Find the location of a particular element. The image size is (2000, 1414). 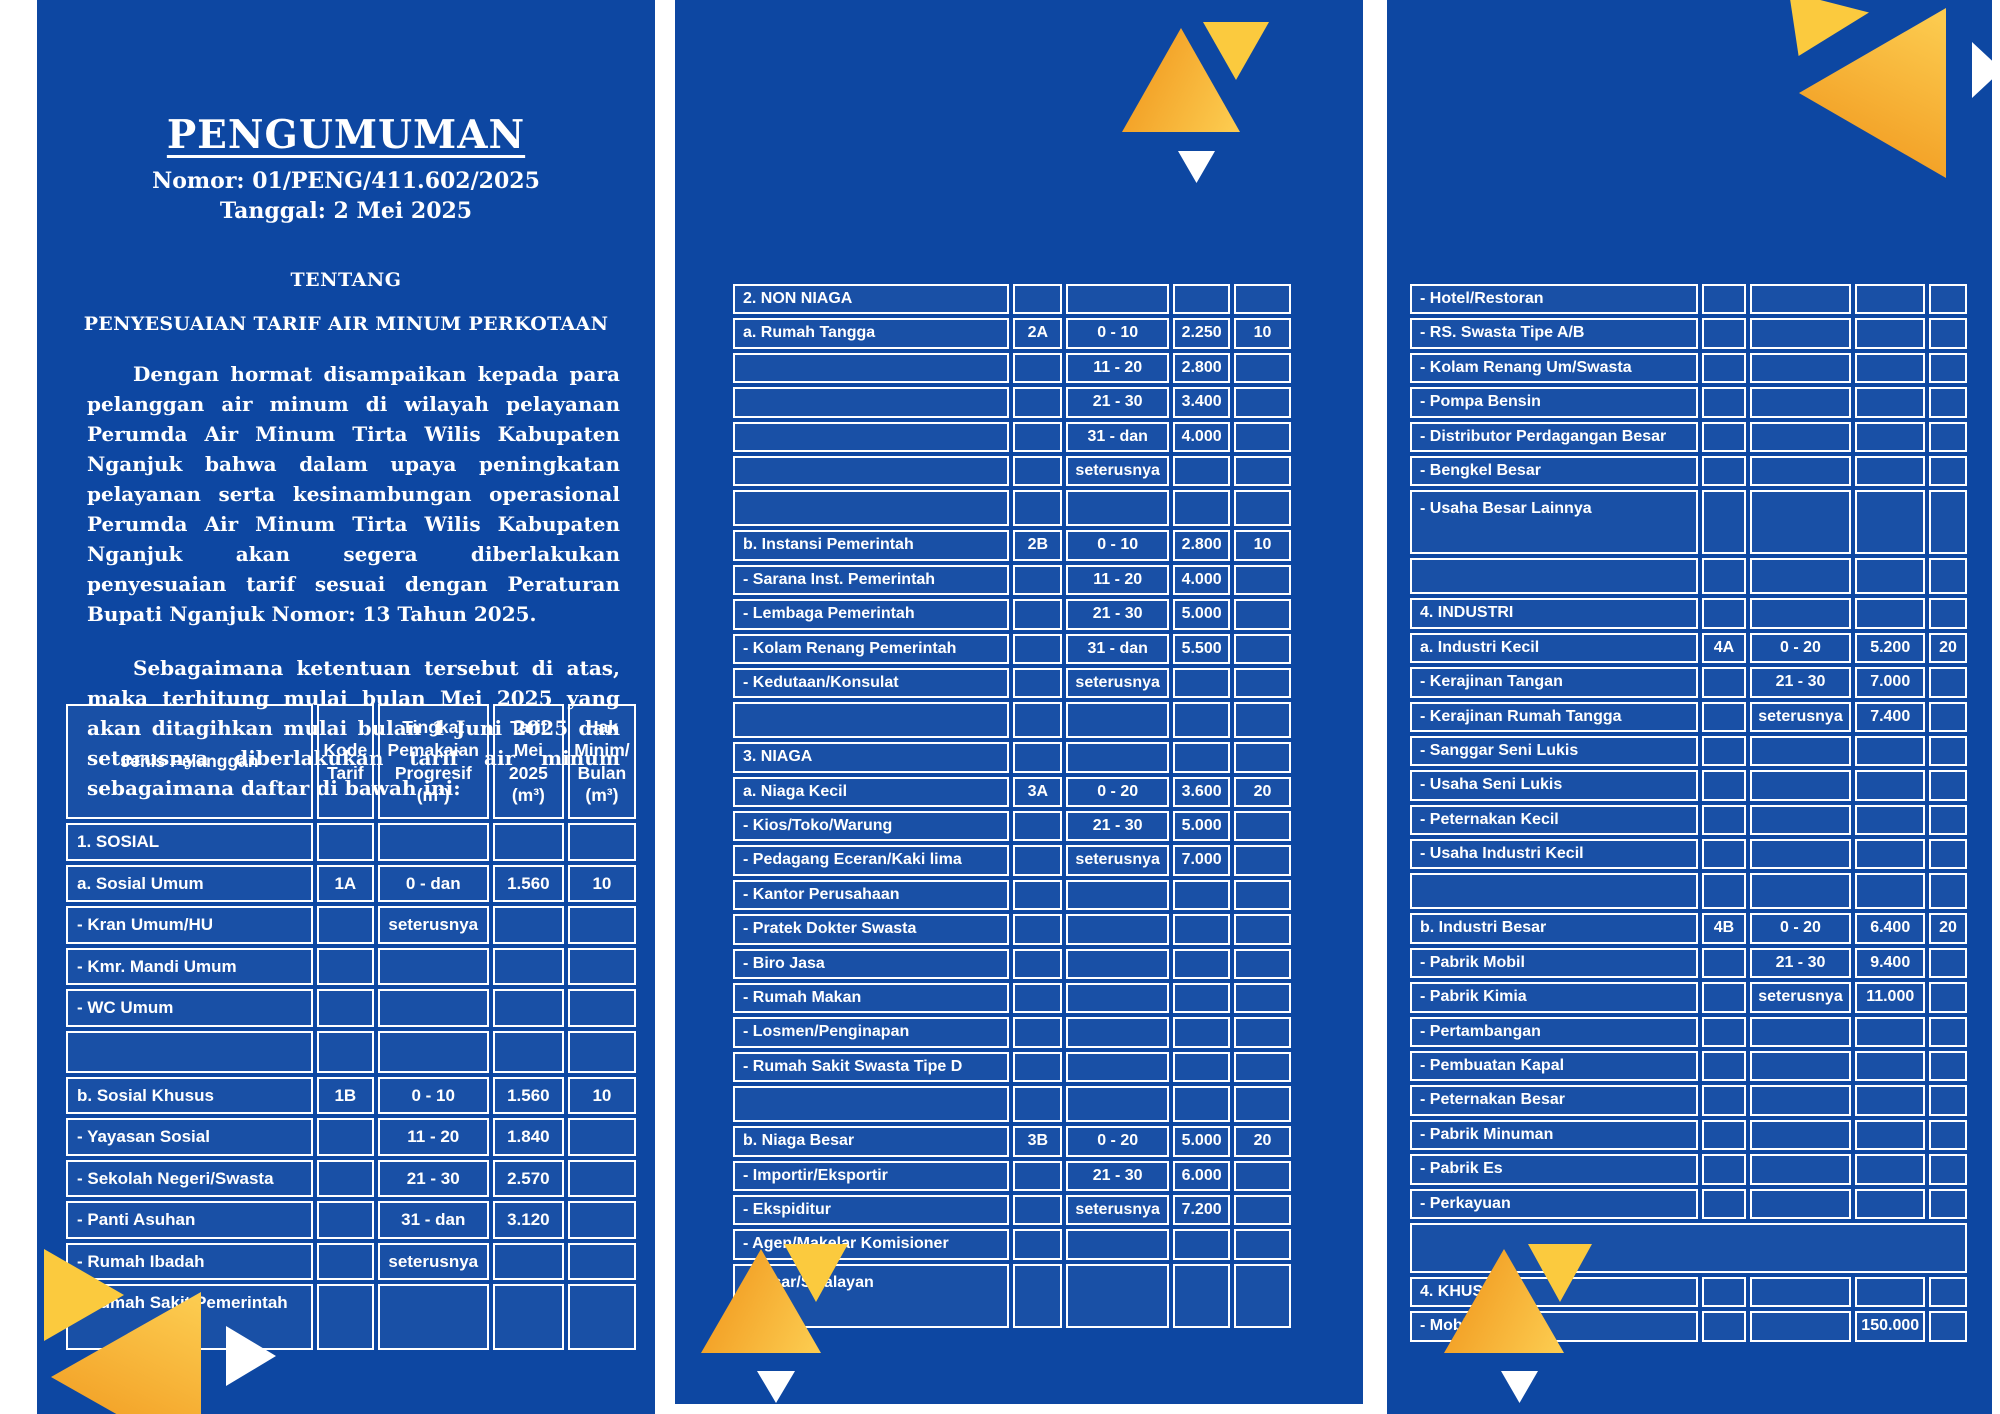

usage-tier-cell: 31 - dan is located at coordinates (1118, 648).